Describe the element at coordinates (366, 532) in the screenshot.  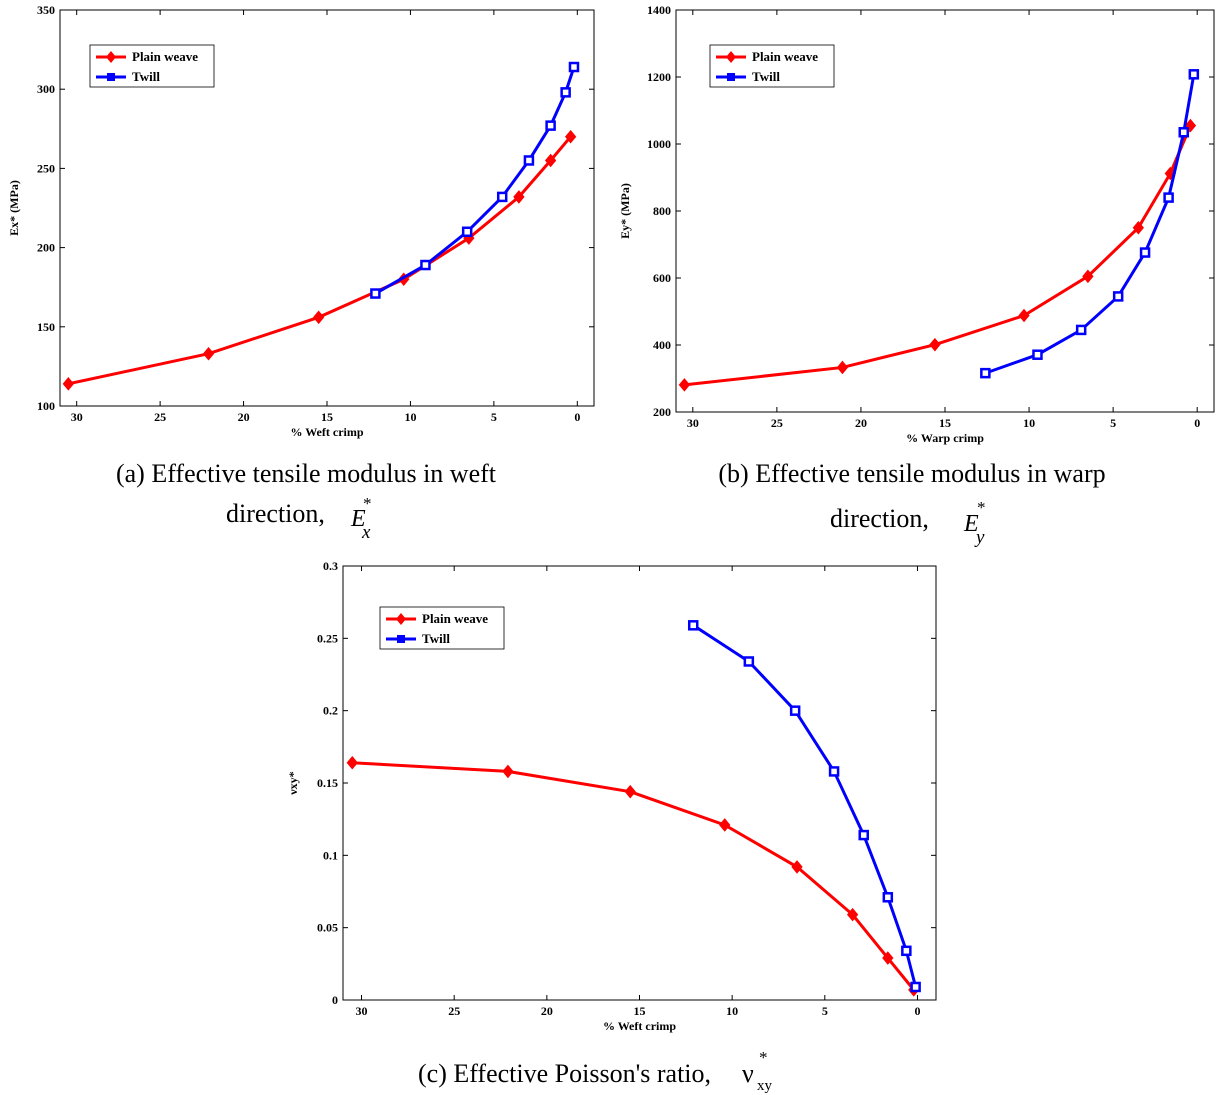
I see `caption-a-sub: x` at that location.